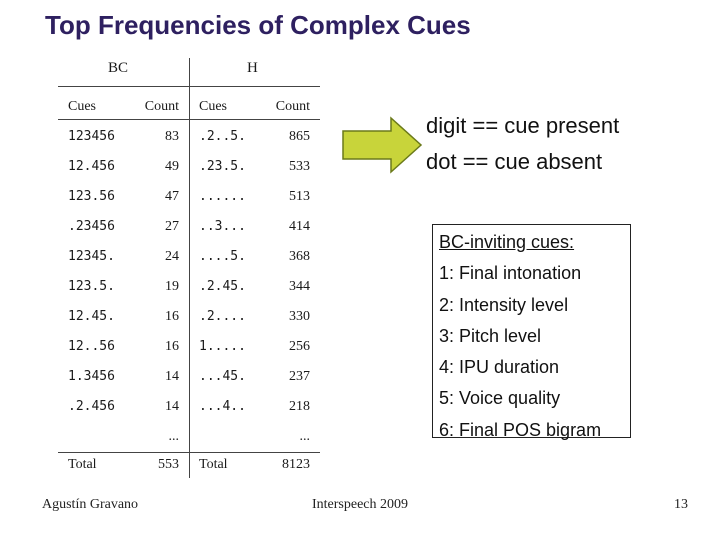  I want to click on bc-count: 19, so click(172, 286).